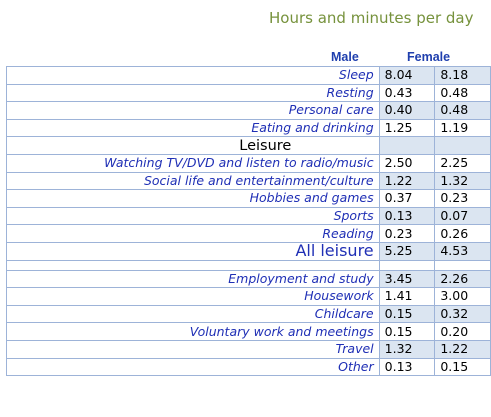  I want to click on table-row: Voluntary work and meetings 0.15 0.20, so click(248, 331).